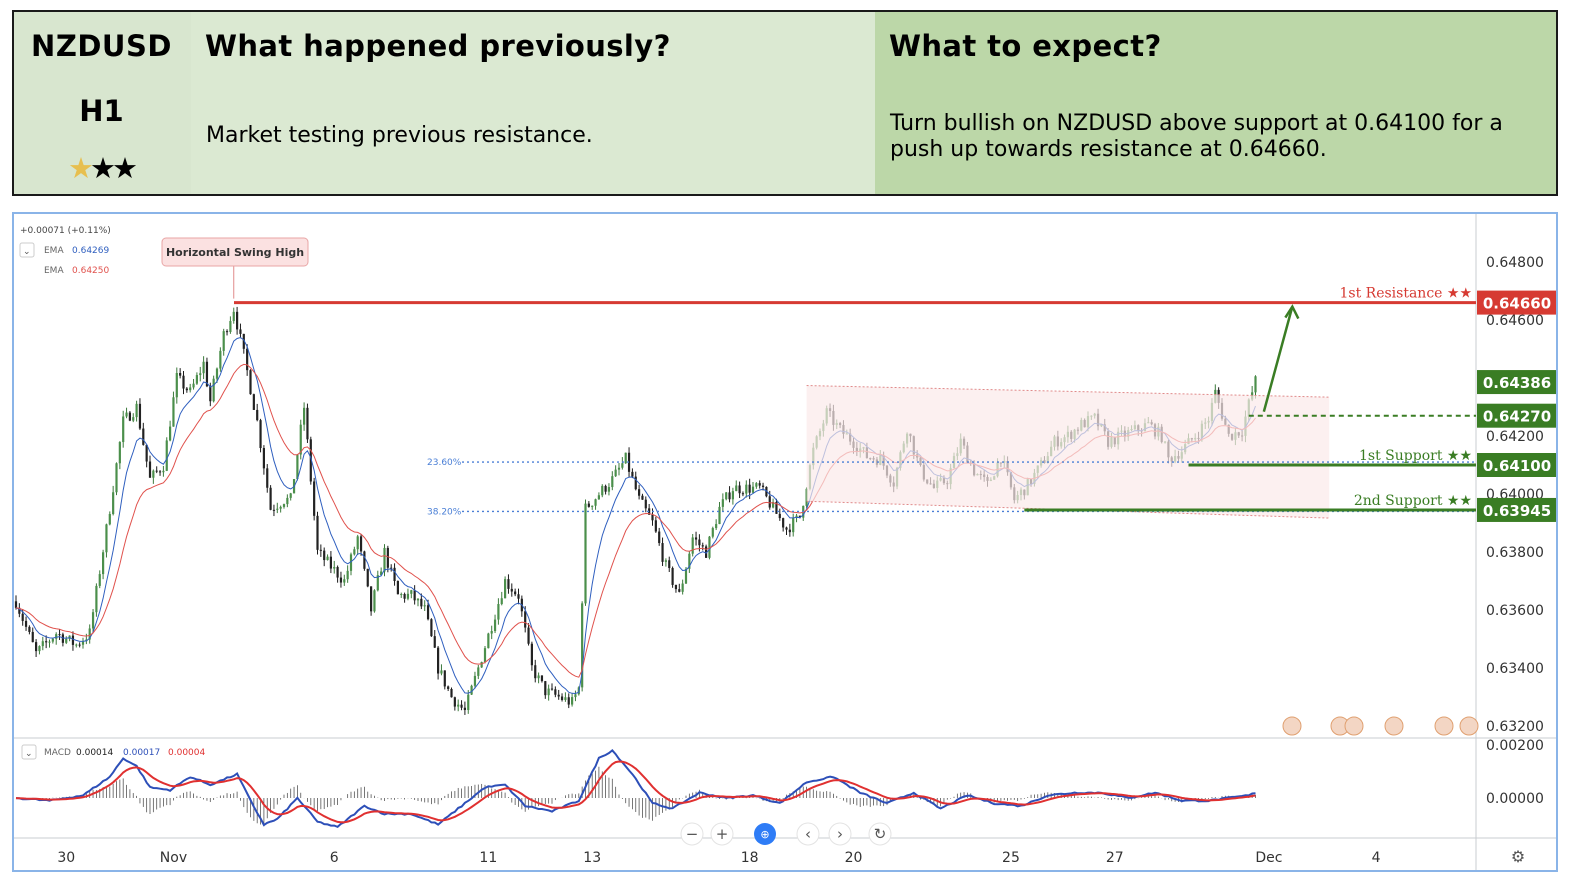  What do you see at coordinates (1518, 856) in the screenshot?
I see `gear-icon: ⚙` at bounding box center [1518, 856].